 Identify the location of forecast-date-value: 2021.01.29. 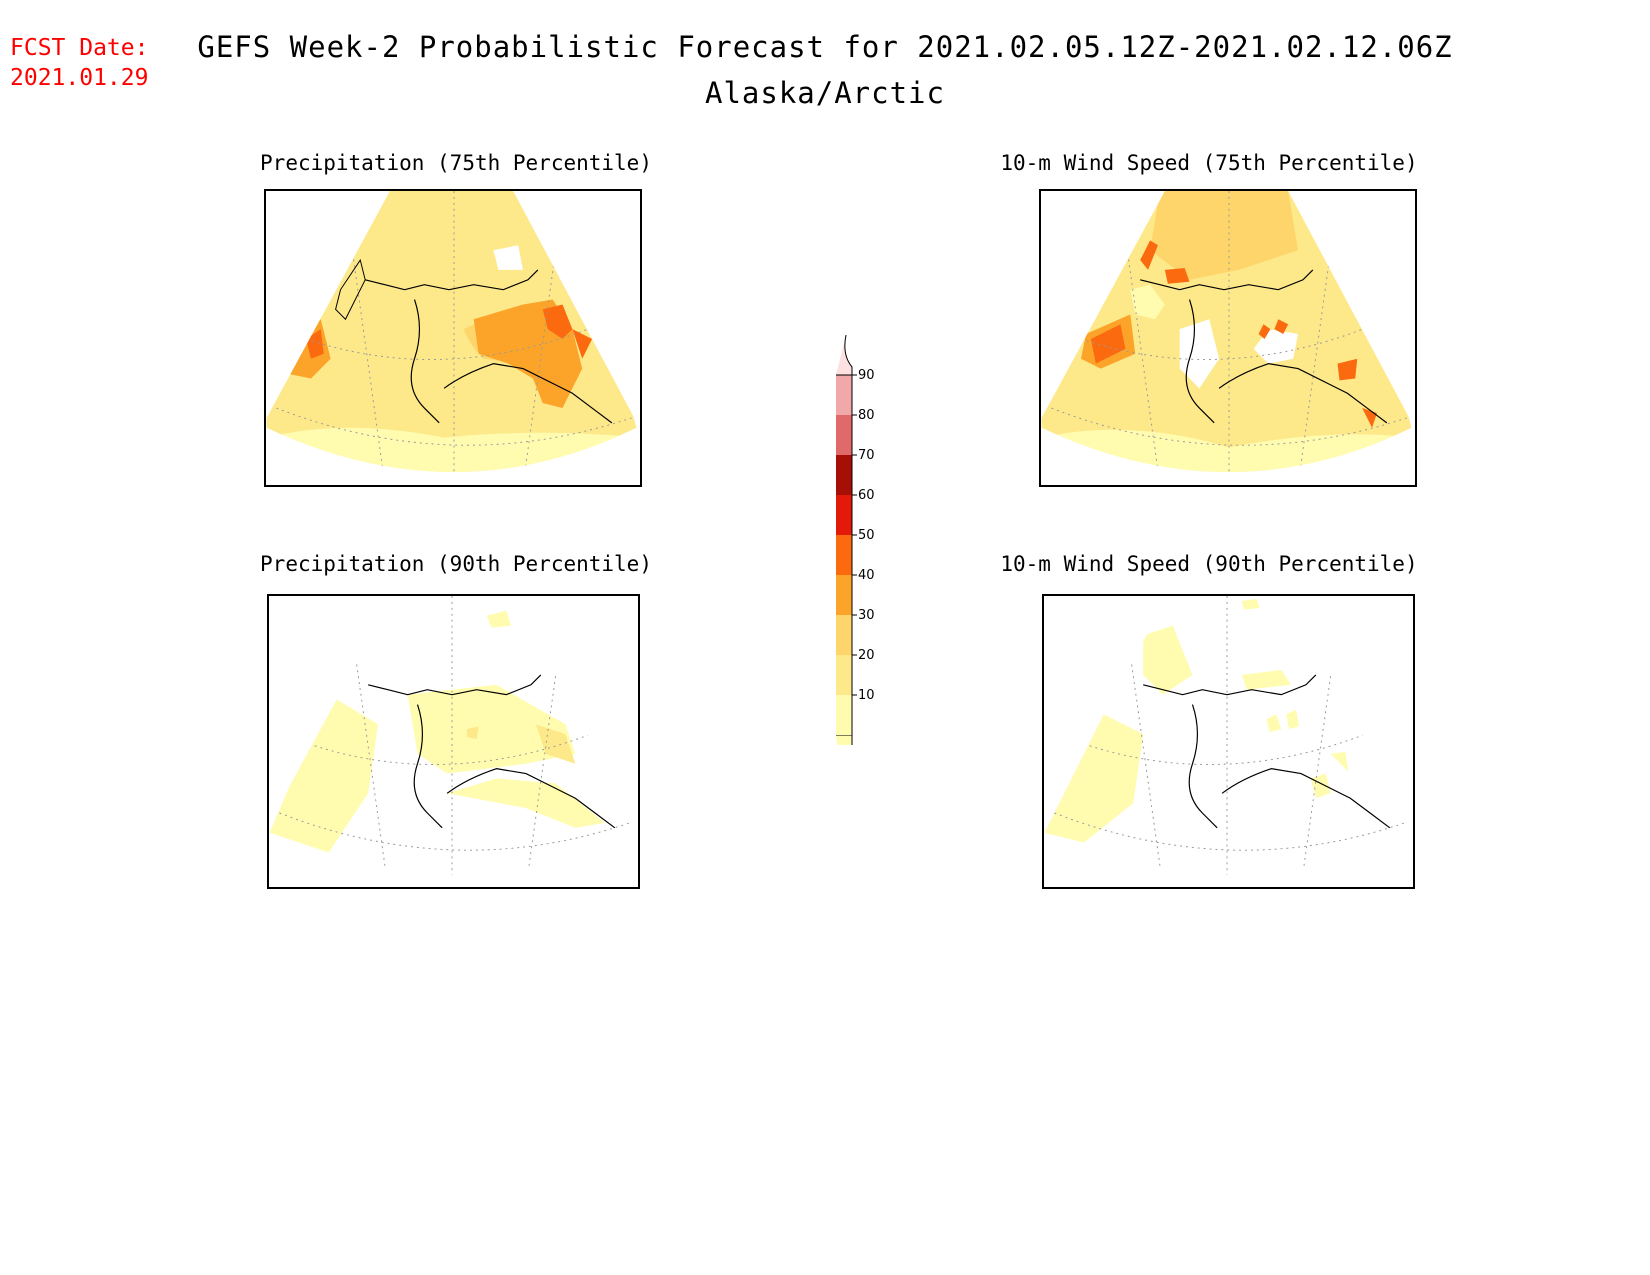
(79, 78).